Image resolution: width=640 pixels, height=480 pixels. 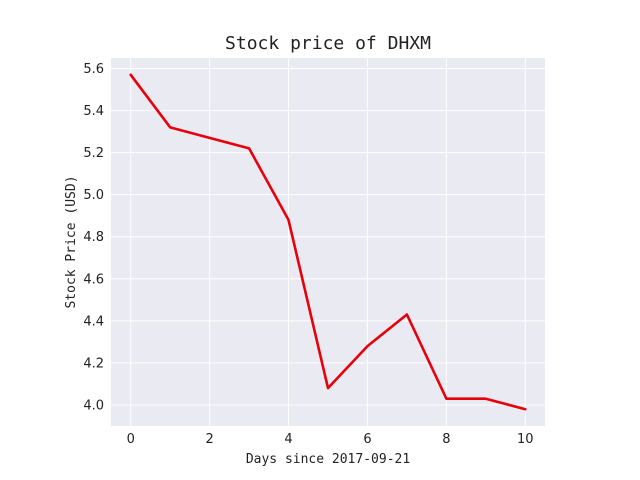 I want to click on x-tick-label: 6, so click(x=367, y=439).